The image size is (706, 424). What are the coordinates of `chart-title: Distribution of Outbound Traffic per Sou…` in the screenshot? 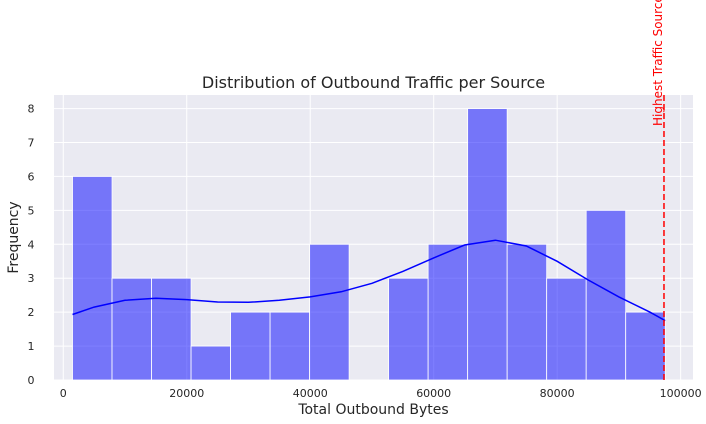 It's located at (373, 82).